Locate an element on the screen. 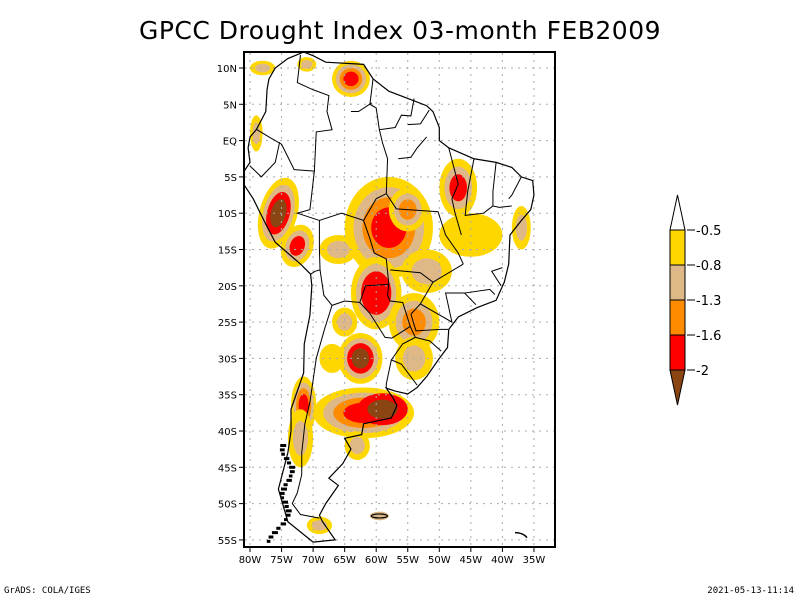 This screenshot has height=600, width=800. lat-tick-label: 25S is located at coordinates (227, 323).